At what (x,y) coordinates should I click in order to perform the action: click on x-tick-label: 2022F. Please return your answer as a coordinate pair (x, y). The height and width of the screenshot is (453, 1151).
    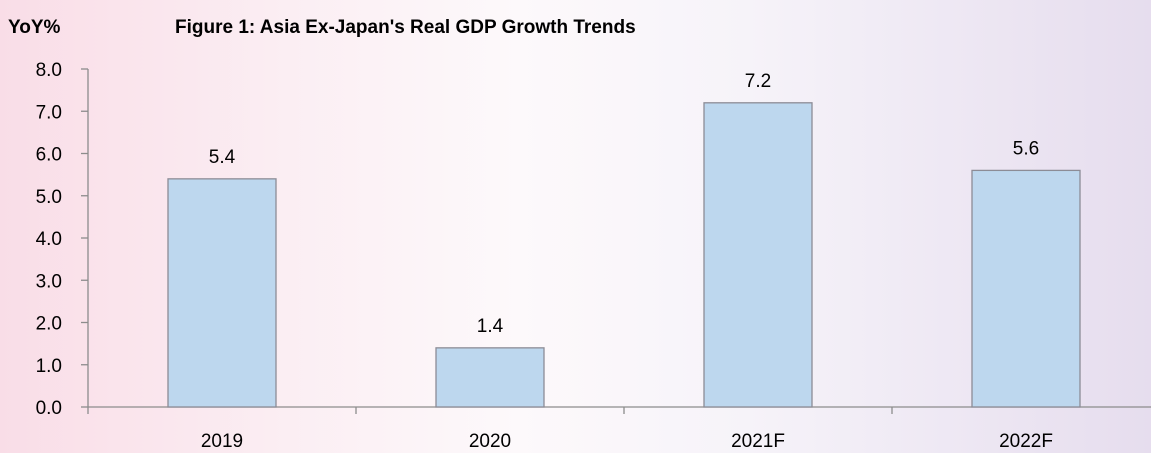
    Looking at the image, I should click on (1026, 441).